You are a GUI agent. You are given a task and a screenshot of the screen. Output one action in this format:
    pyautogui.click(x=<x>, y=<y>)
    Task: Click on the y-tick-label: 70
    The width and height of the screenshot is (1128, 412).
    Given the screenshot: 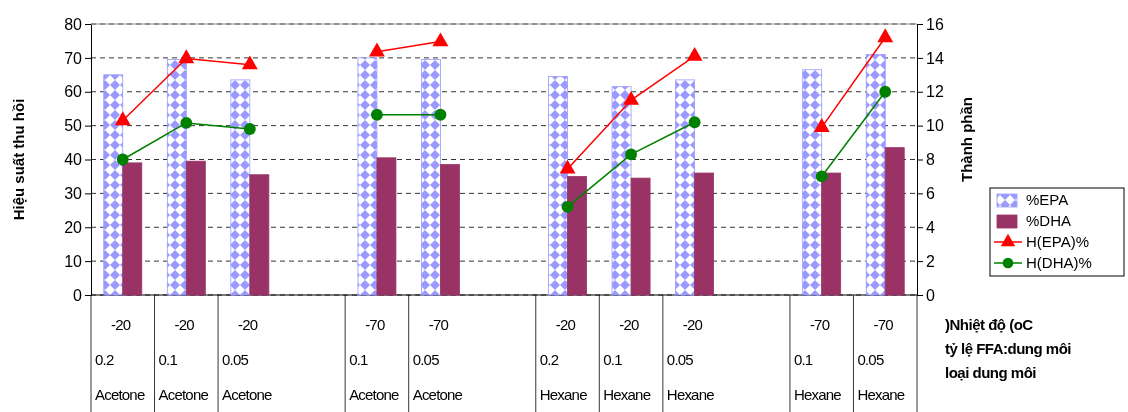 What is the action you would take?
    pyautogui.click(x=73, y=58)
    